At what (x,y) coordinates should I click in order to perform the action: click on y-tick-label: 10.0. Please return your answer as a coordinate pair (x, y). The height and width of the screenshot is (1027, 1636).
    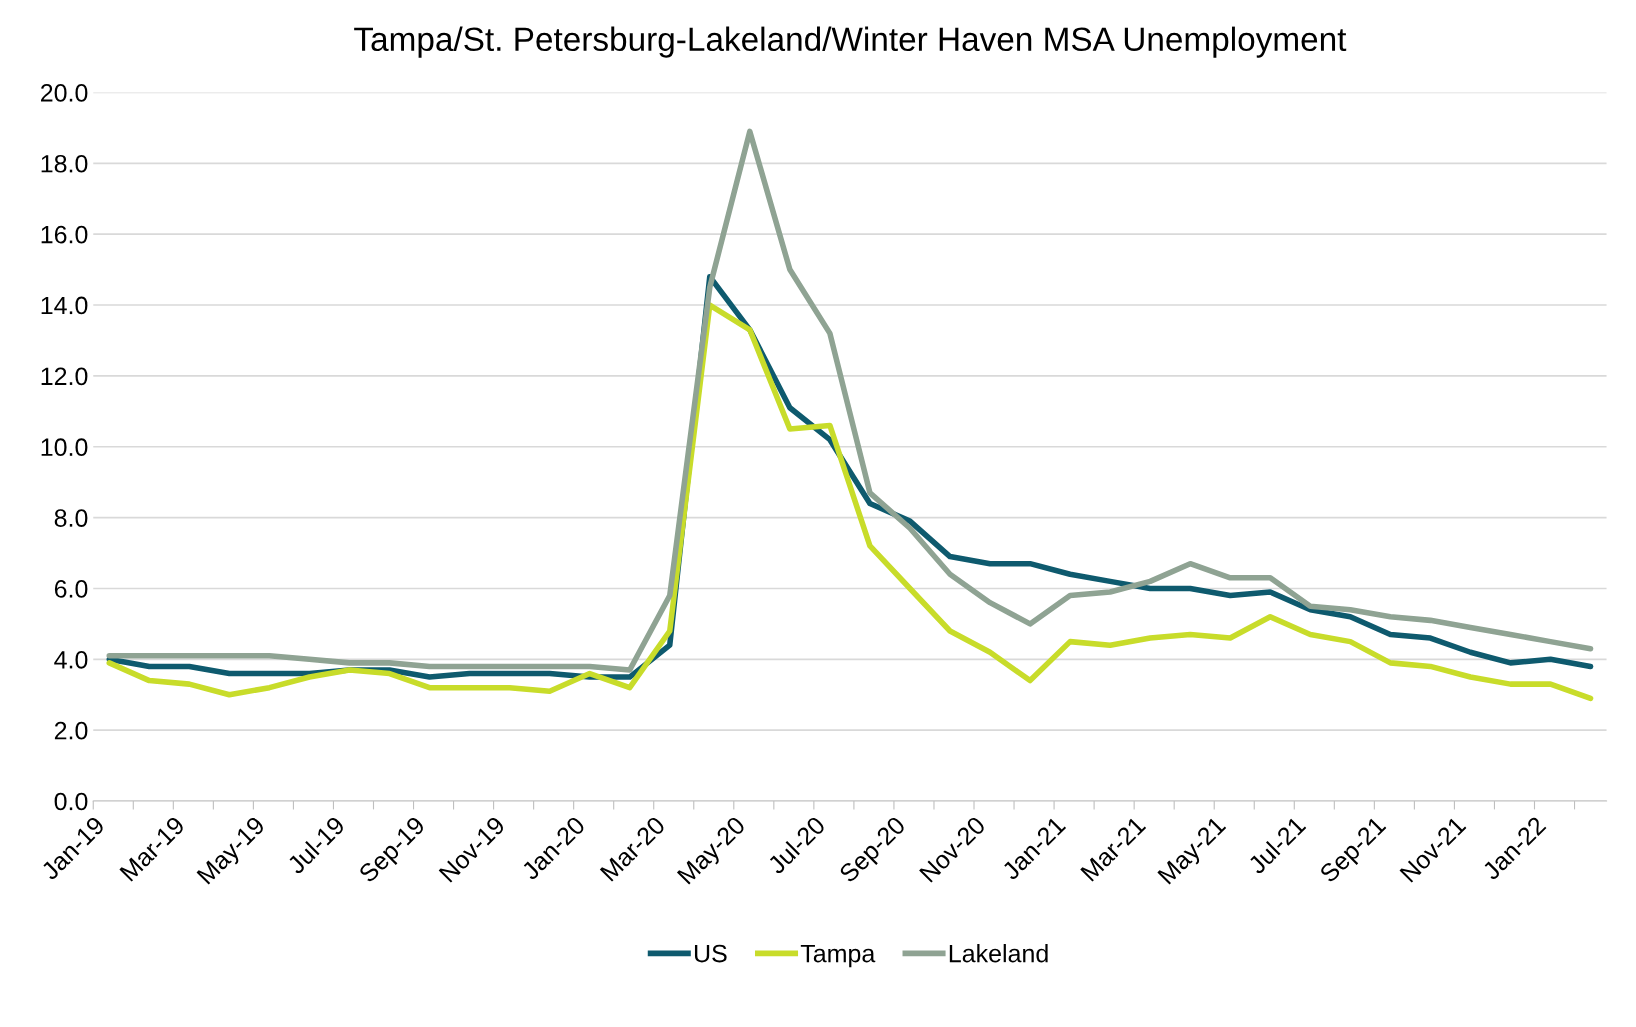
    Looking at the image, I should click on (64, 447).